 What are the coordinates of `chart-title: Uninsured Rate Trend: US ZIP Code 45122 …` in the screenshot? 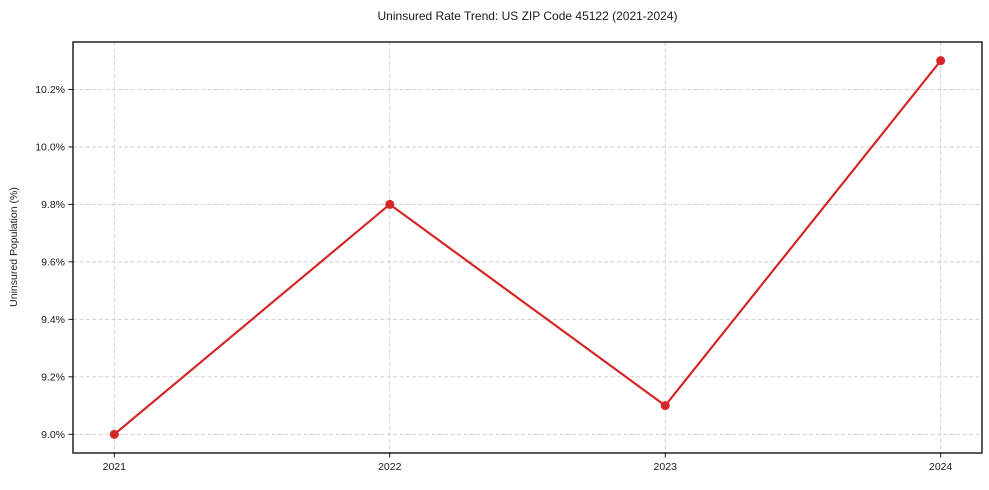 It's located at (527, 16).